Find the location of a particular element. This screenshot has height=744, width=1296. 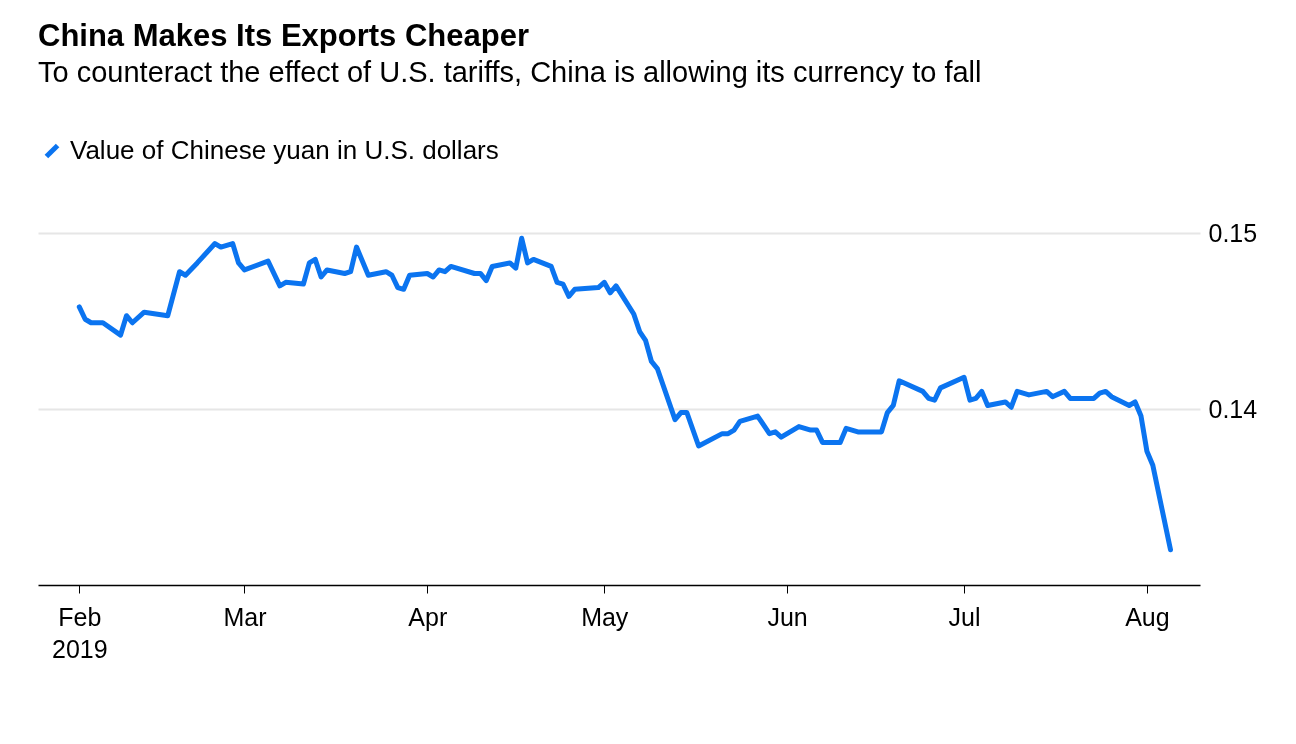

y-tick-label: 0.15 is located at coordinates (1233, 232).